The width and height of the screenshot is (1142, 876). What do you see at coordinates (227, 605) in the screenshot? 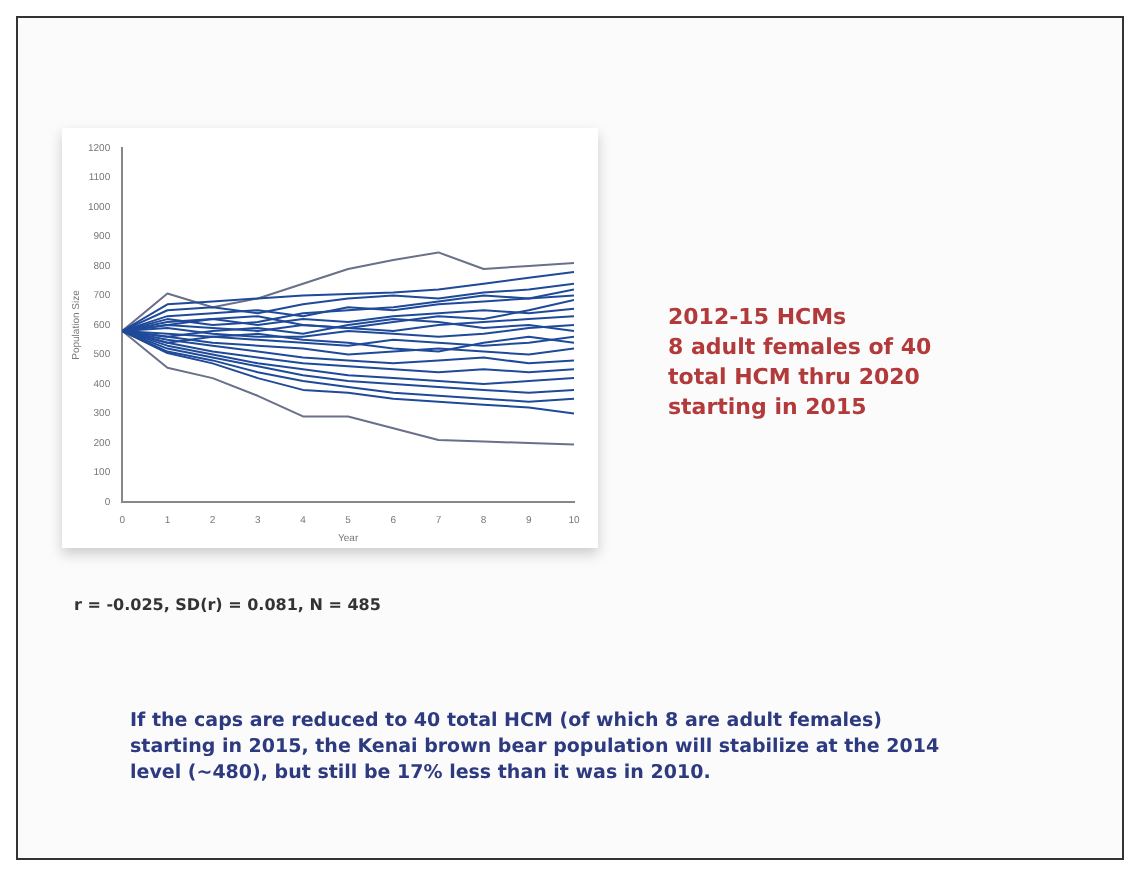
I see `text: r = -0.025, SD(r) = 0.081, N = 485` at bounding box center [227, 605].